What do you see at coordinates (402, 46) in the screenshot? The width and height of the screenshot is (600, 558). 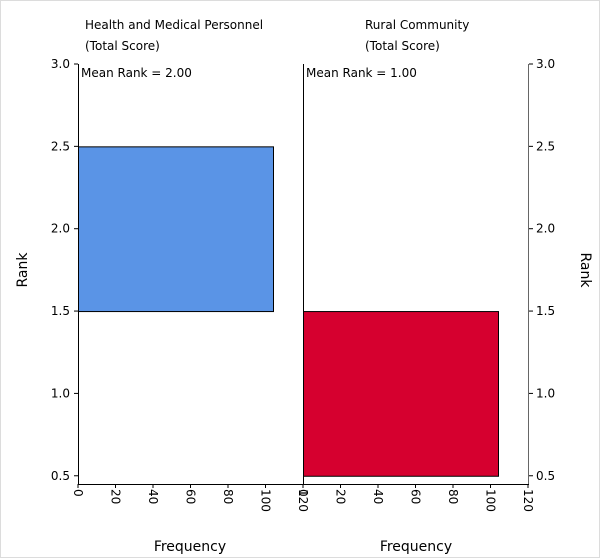 I see `panel-right-title-line2: (Total Score)` at bounding box center [402, 46].